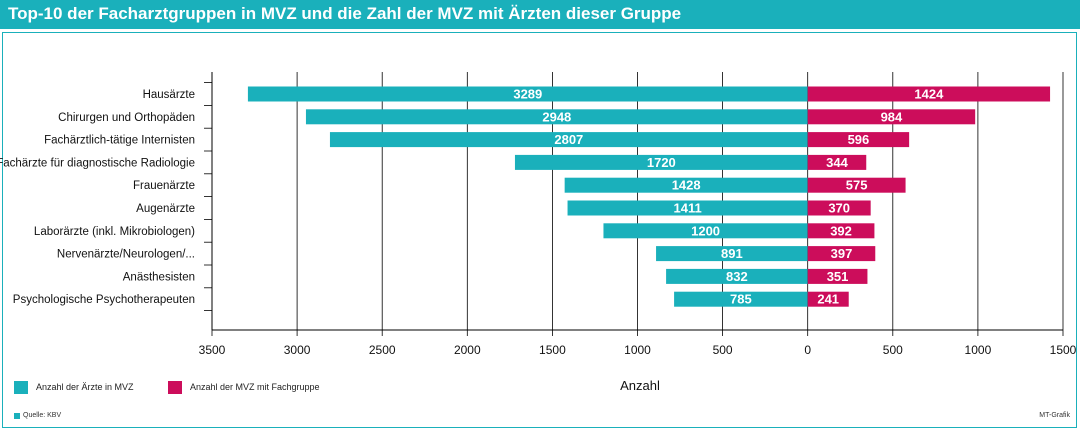  What do you see at coordinates (126, 118) in the screenshot?
I see `category-label: Chirurgen und Orthopäden` at bounding box center [126, 118].